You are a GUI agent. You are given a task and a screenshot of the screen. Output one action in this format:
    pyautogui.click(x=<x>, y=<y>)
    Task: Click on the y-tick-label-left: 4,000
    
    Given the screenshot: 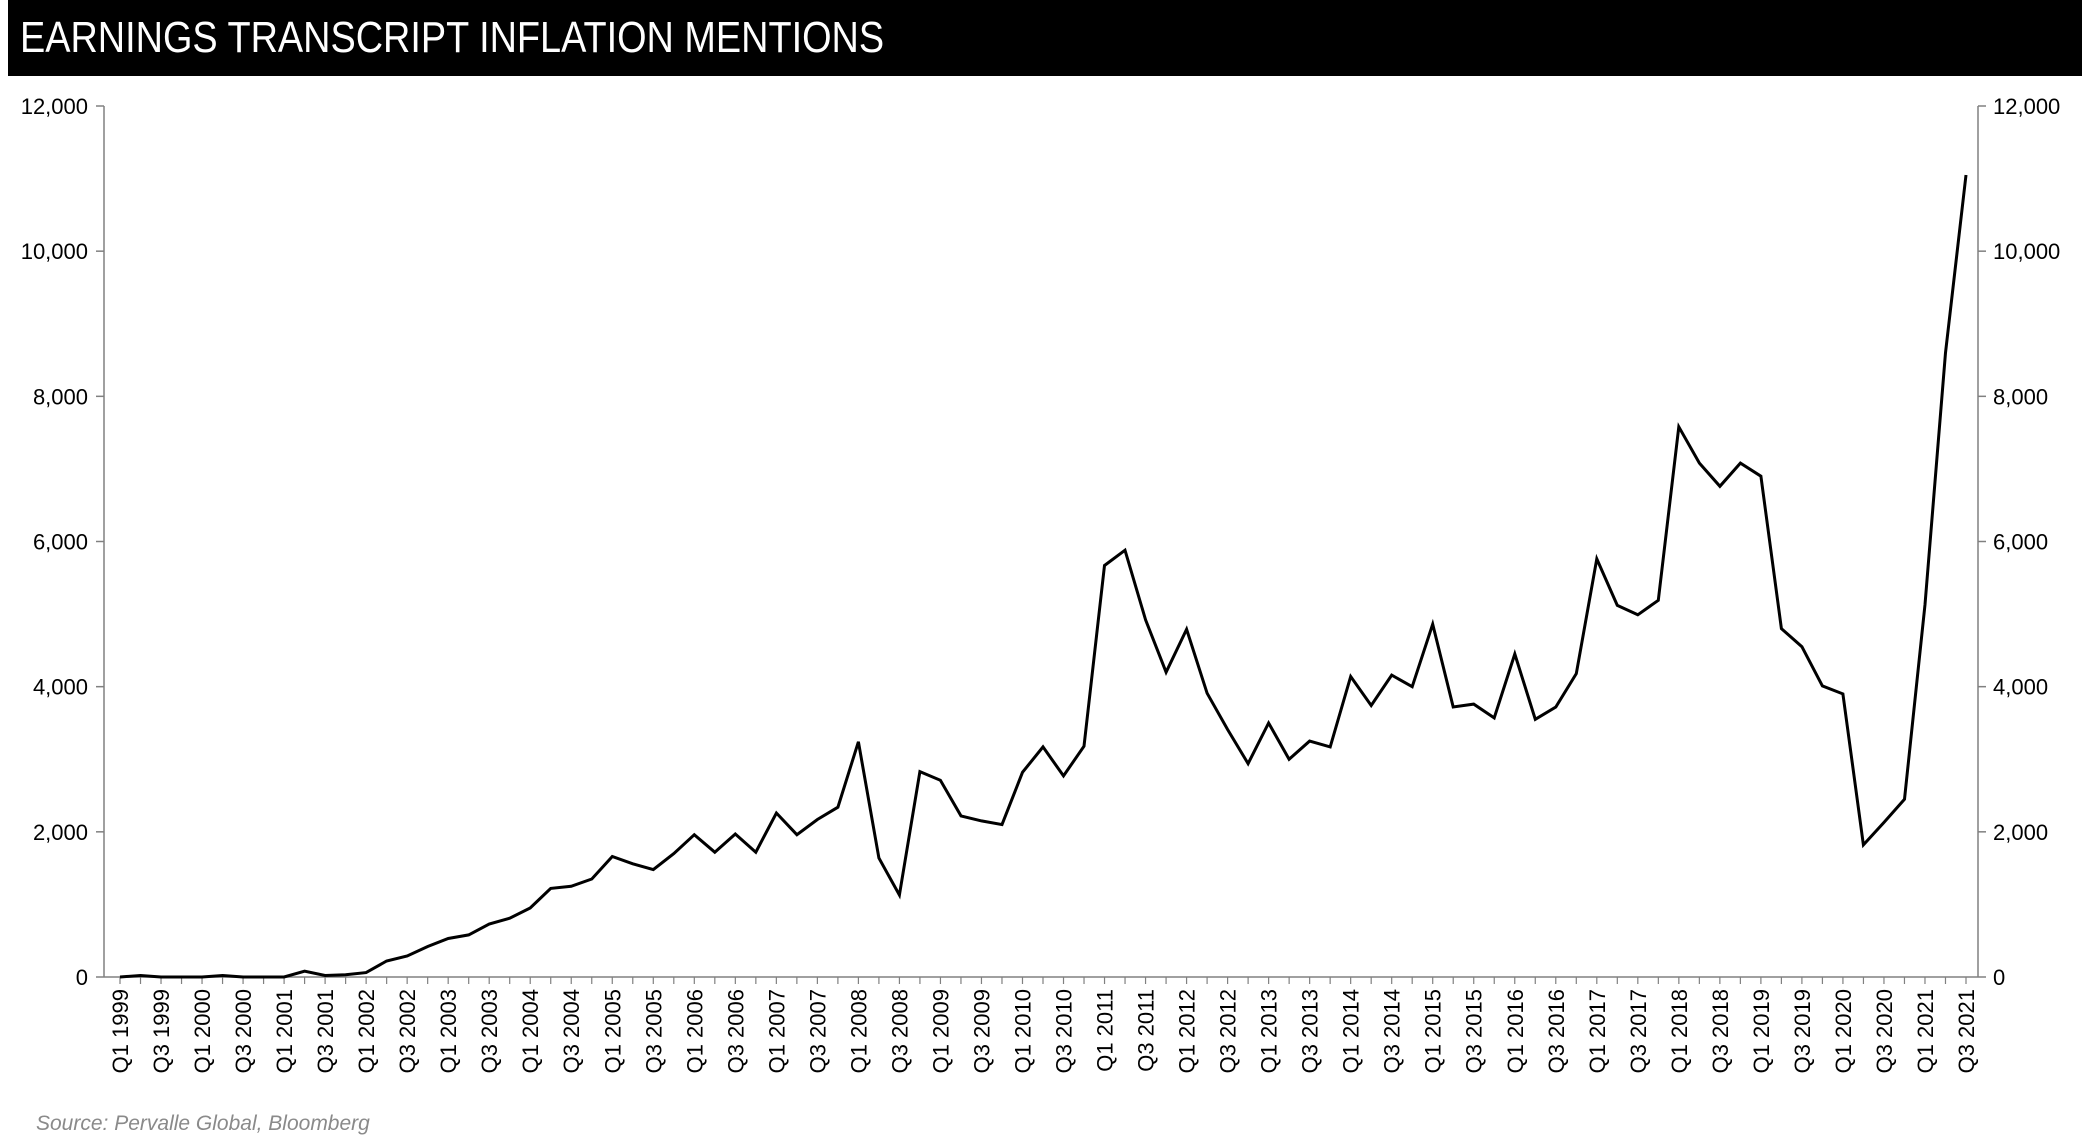 What is the action you would take?
    pyautogui.click(x=60, y=687)
    